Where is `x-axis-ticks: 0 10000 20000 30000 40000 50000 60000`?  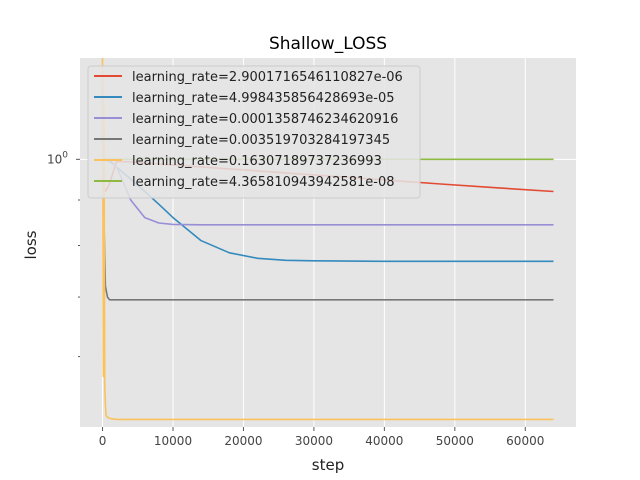
x-axis-ticks: 0 10000 20000 30000 40000 50000 60000 is located at coordinates (321, 437).